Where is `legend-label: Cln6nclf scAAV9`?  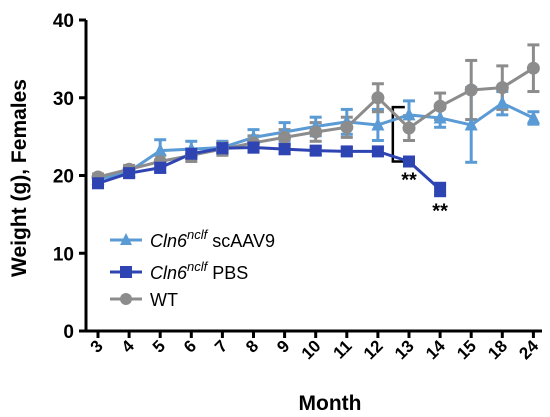 legend-label: Cln6nclf scAAV9 is located at coordinates (212, 239).